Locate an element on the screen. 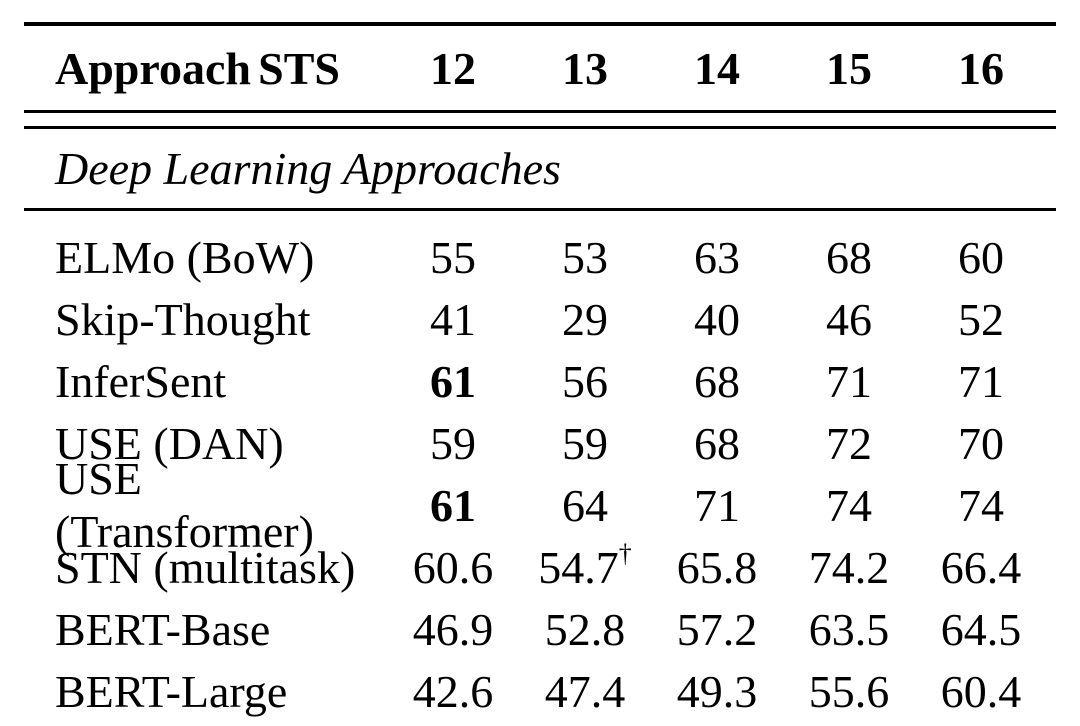 Image resolution: width=1080 pixels, height=726 pixels. table-row-infersent: InferSent 61 56 68 71 71 is located at coordinates (540, 381).